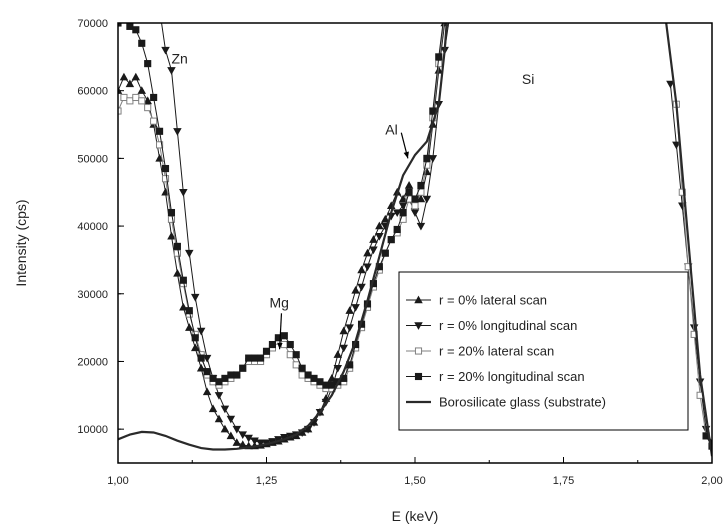 This screenshot has height=525, width=725. Describe the element at coordinates (414, 481) in the screenshot. I see `x-tick-label: 1,50` at that location.